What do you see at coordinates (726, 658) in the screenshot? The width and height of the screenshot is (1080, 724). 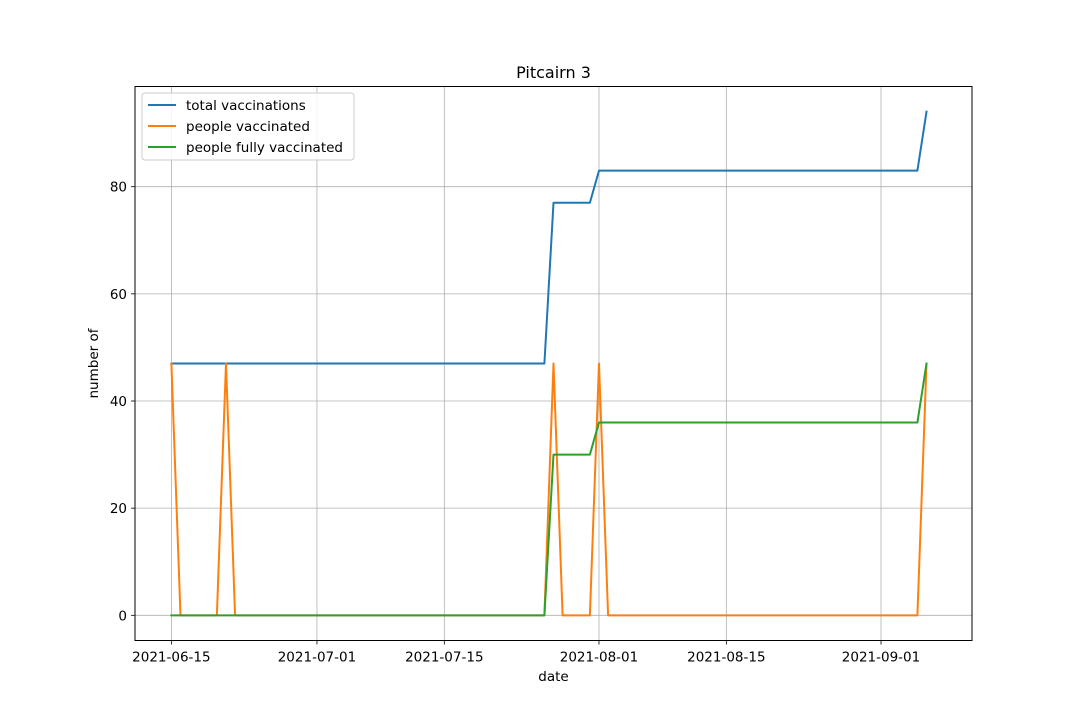 I see `x-tick-label: 2021-08-15` at bounding box center [726, 658].